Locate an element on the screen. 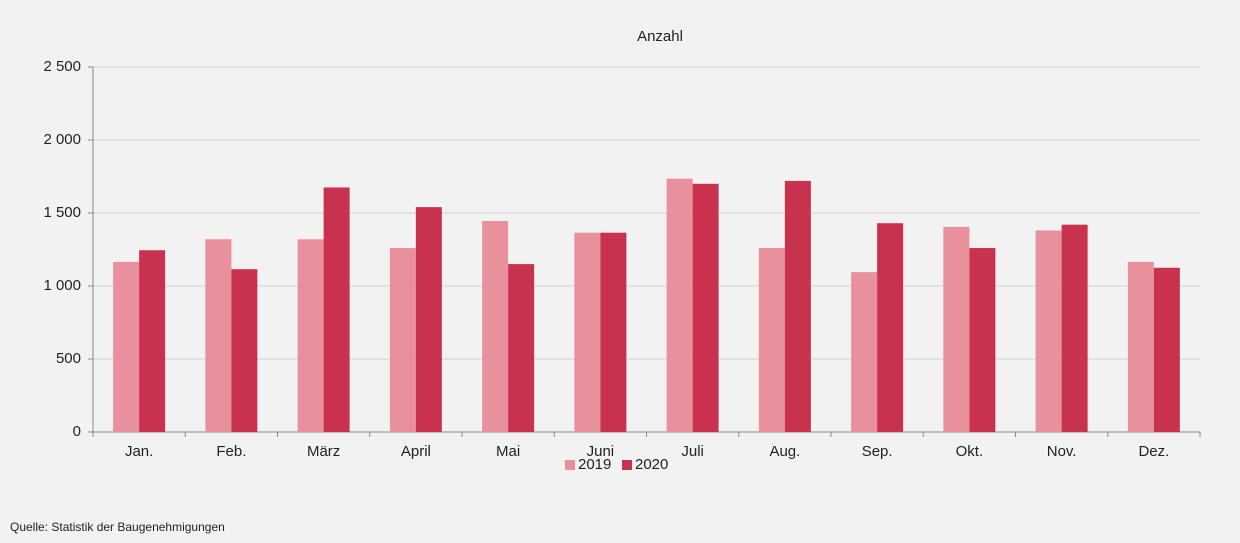 The width and height of the screenshot is (1240, 543). x-tick-label: Jan. is located at coordinates (139, 451).